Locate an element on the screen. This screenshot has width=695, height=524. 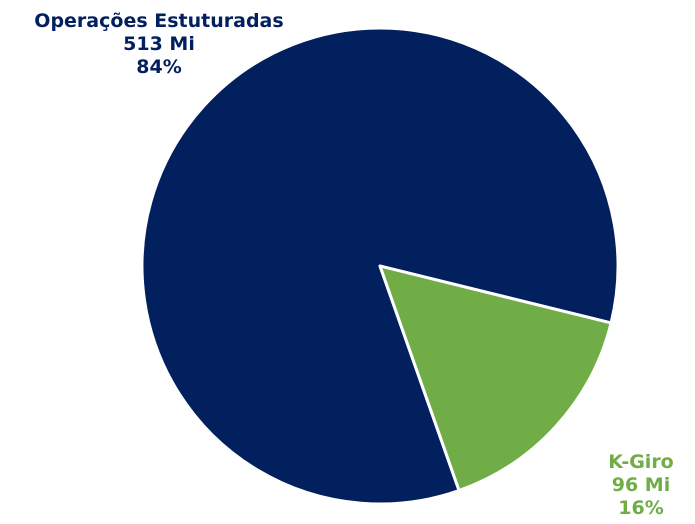
slice-label-operacoes-name: Operações Estuturadas is located at coordinates (159, 21).